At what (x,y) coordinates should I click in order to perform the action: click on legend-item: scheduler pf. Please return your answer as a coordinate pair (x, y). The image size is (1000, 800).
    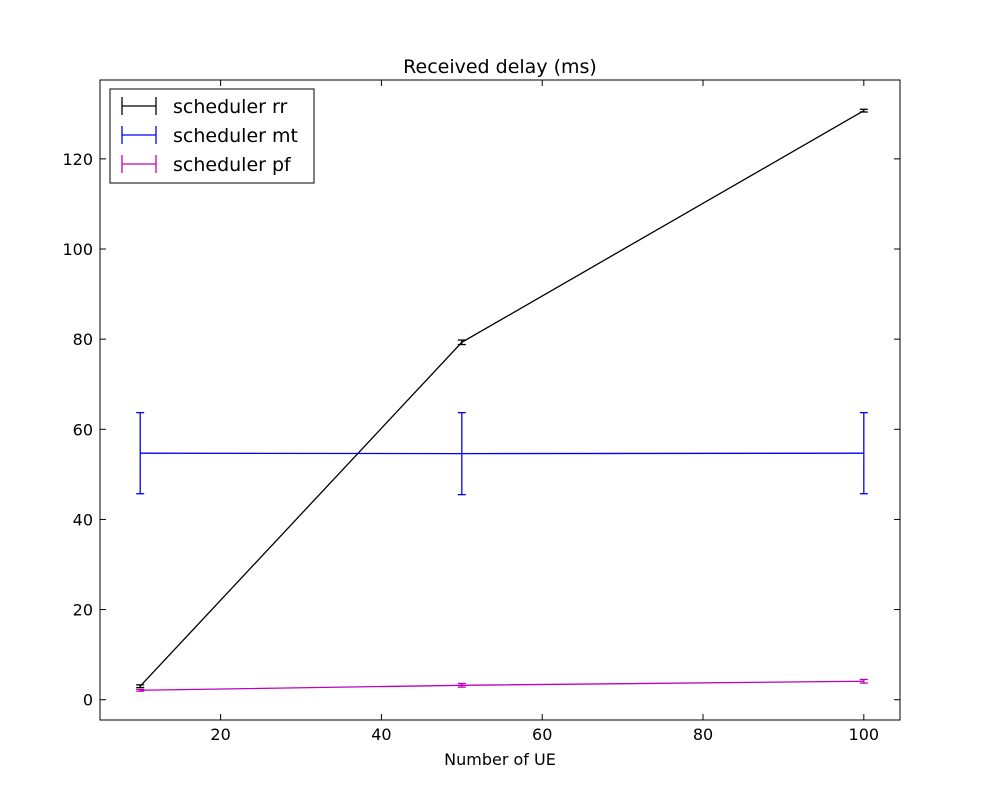
    Looking at the image, I should click on (206, 165).